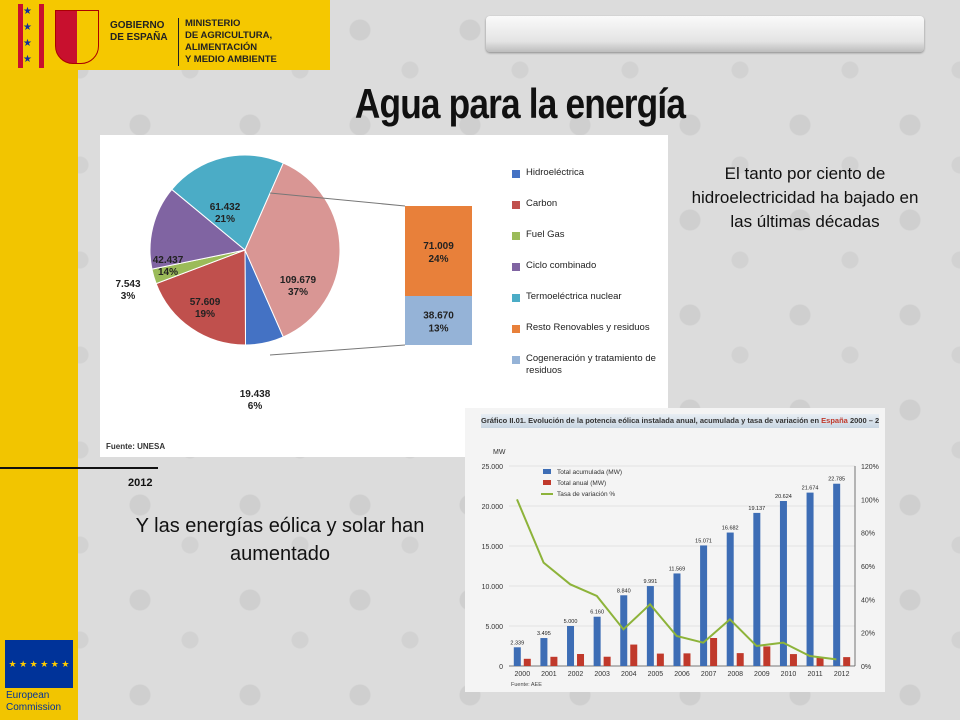  I want to click on y2-tick-label: 60%, so click(868, 567).